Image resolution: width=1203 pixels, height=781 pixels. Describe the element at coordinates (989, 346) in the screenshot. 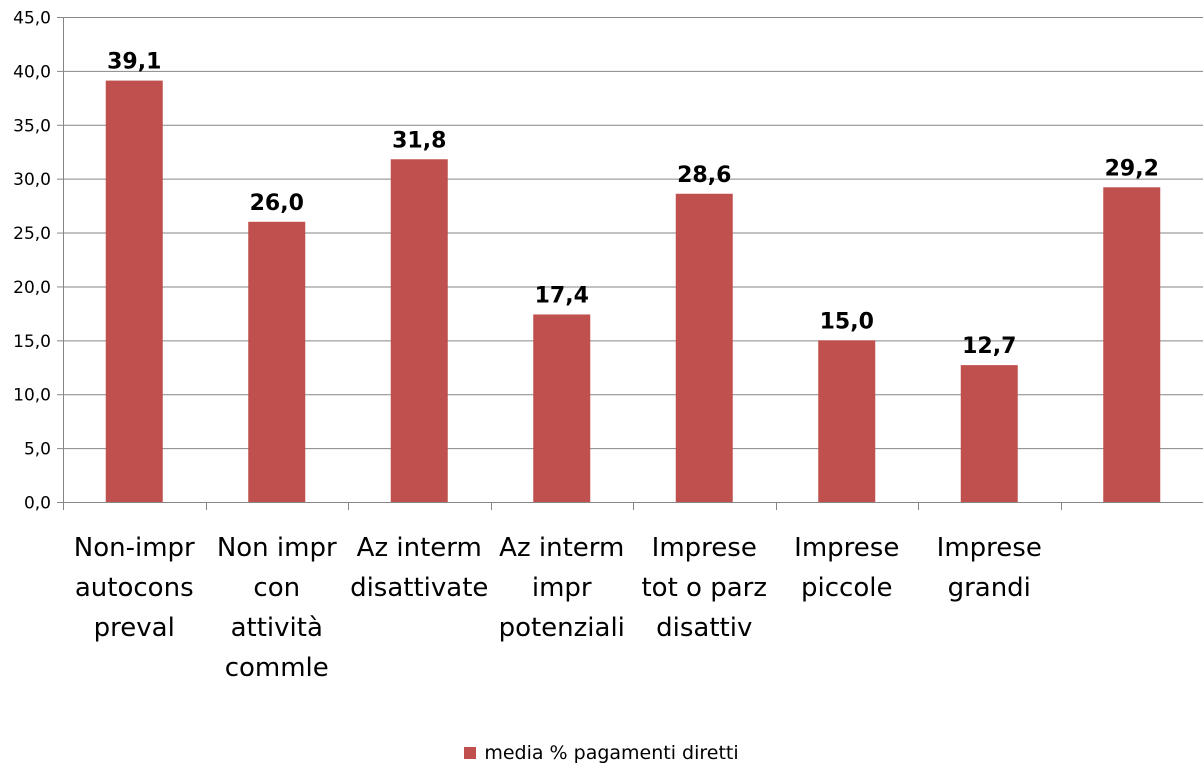

I see `data-label: 12,7` at that location.